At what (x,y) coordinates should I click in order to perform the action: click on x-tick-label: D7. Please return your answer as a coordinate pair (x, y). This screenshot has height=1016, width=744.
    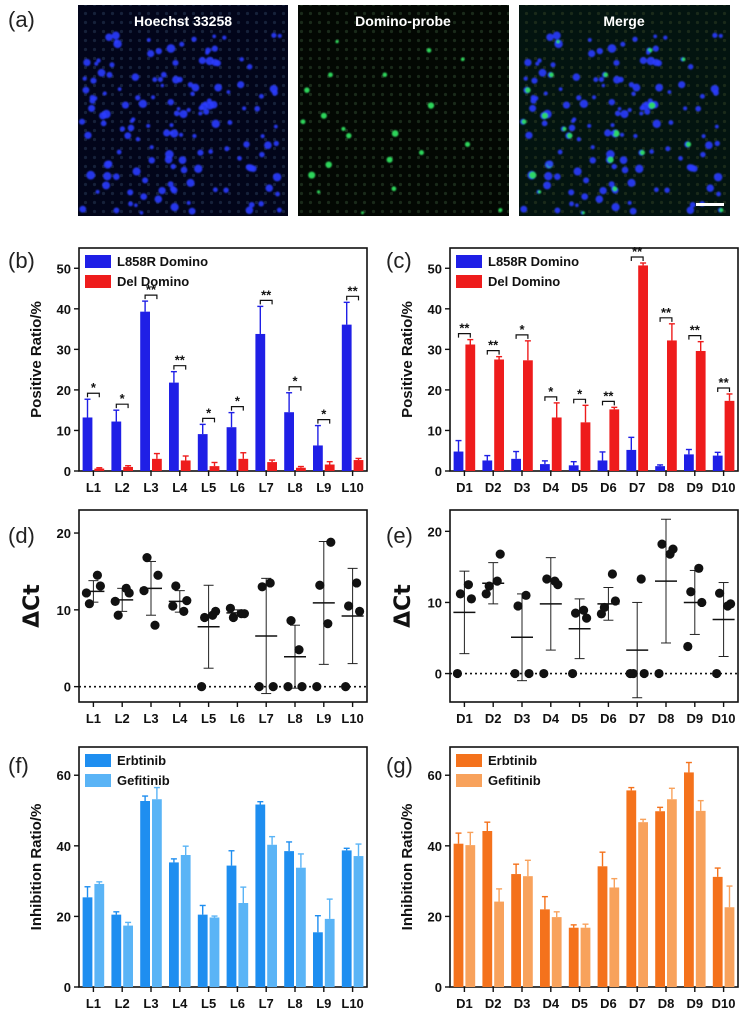
    Looking at the image, I should click on (637, 487).